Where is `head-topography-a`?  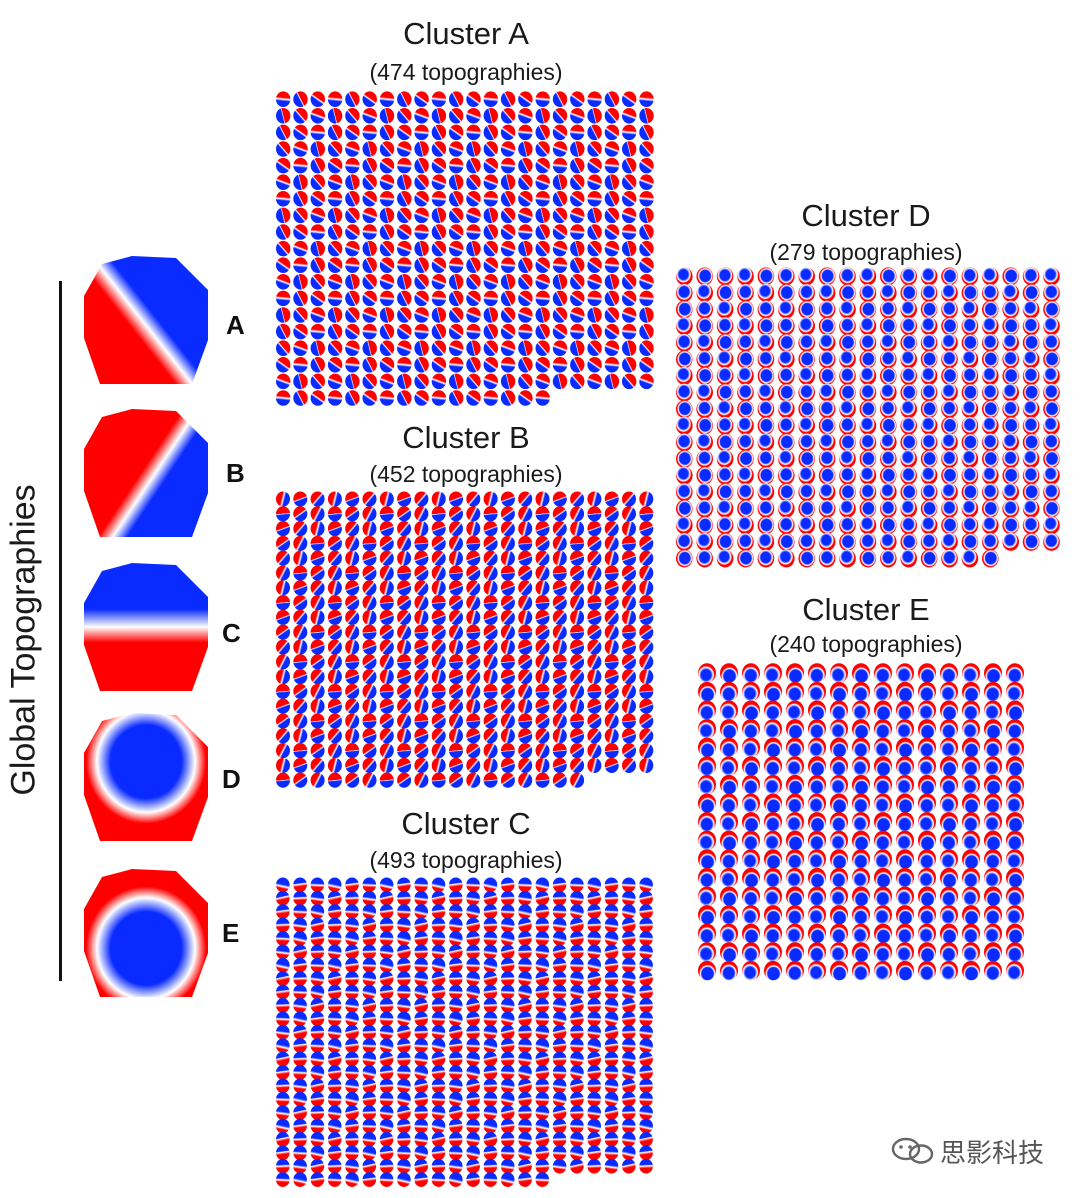 head-topography-a is located at coordinates (146, 320).